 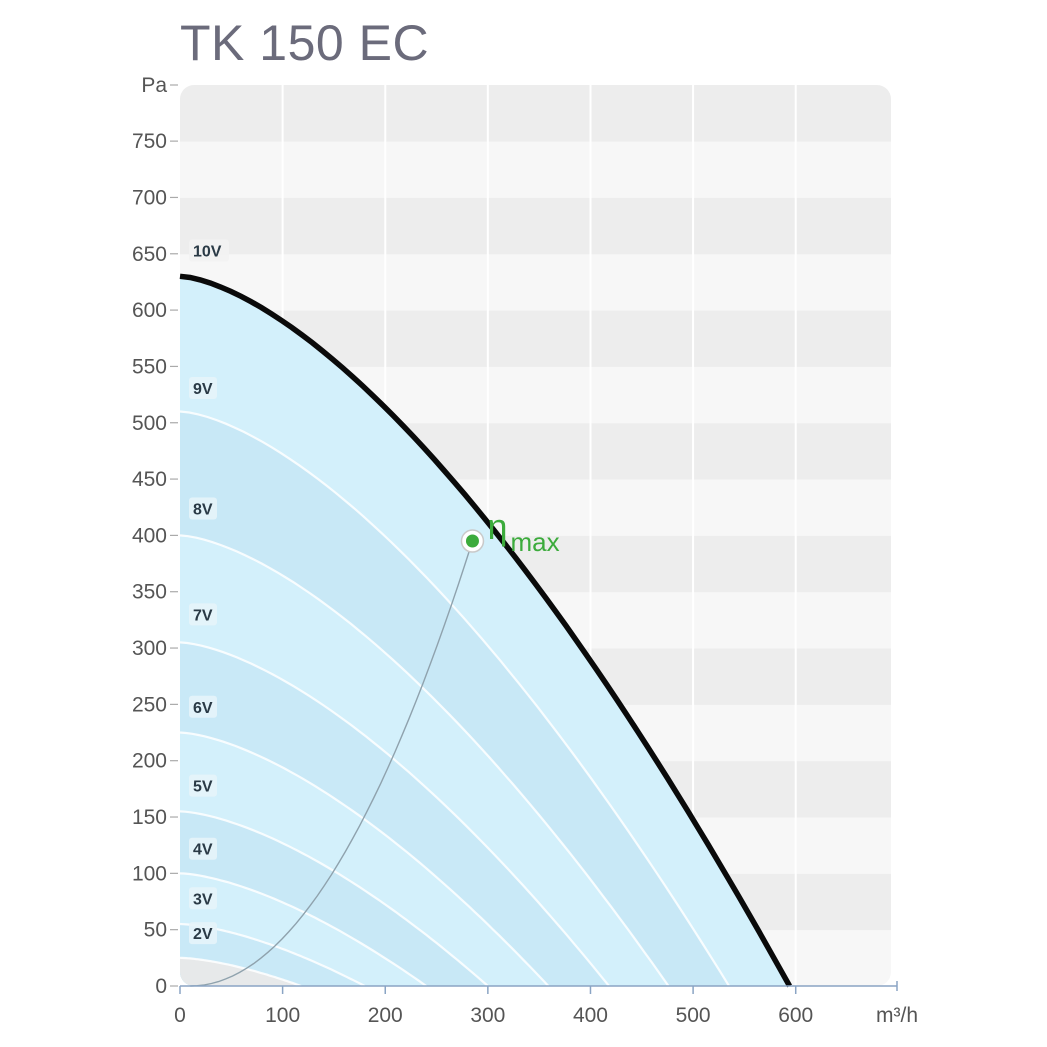 What do you see at coordinates (155, 930) in the screenshot?
I see `y-tick-label: 50` at bounding box center [155, 930].